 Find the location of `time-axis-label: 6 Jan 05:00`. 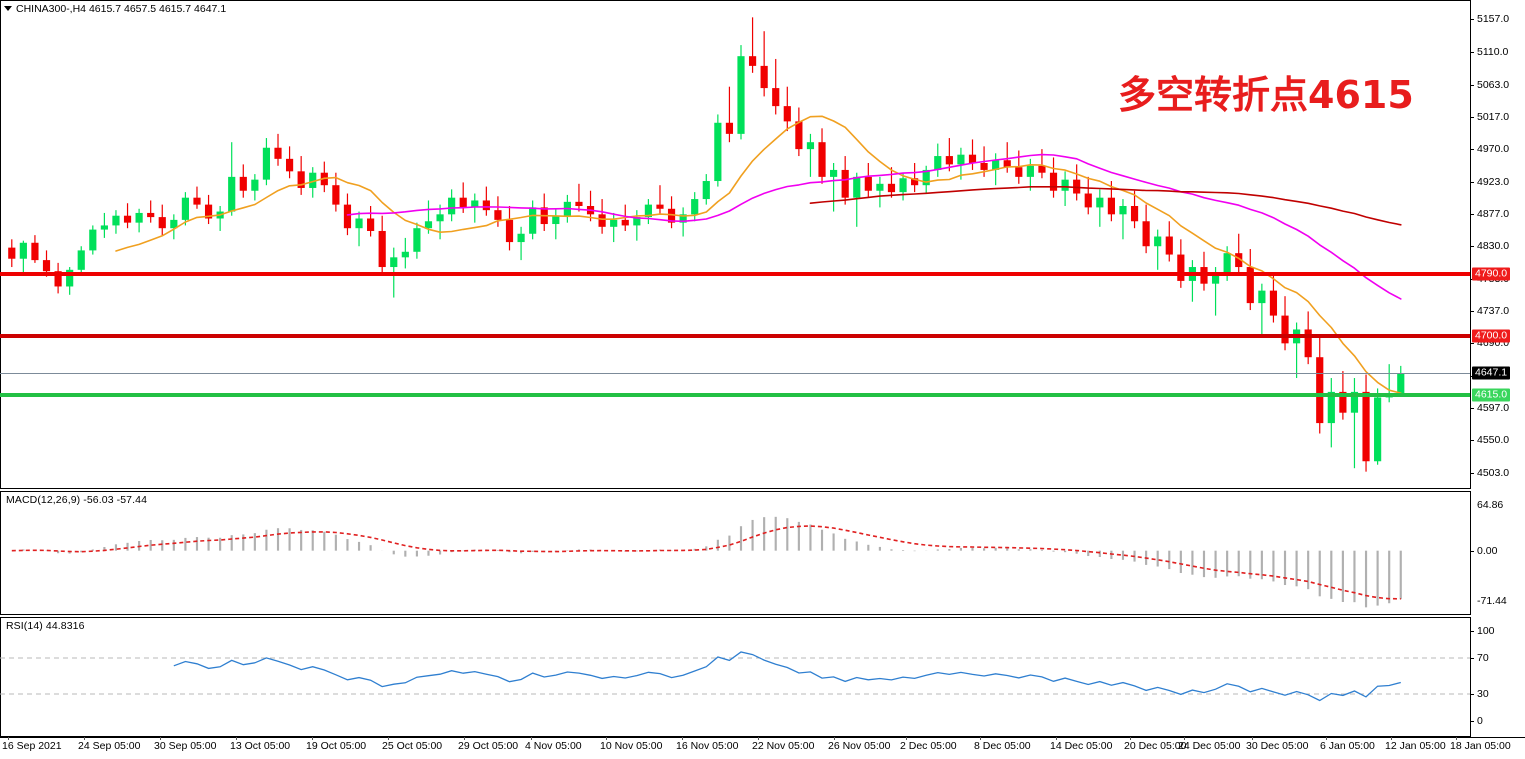

time-axis-label: 6 Jan 05:00 is located at coordinates (1347, 746).